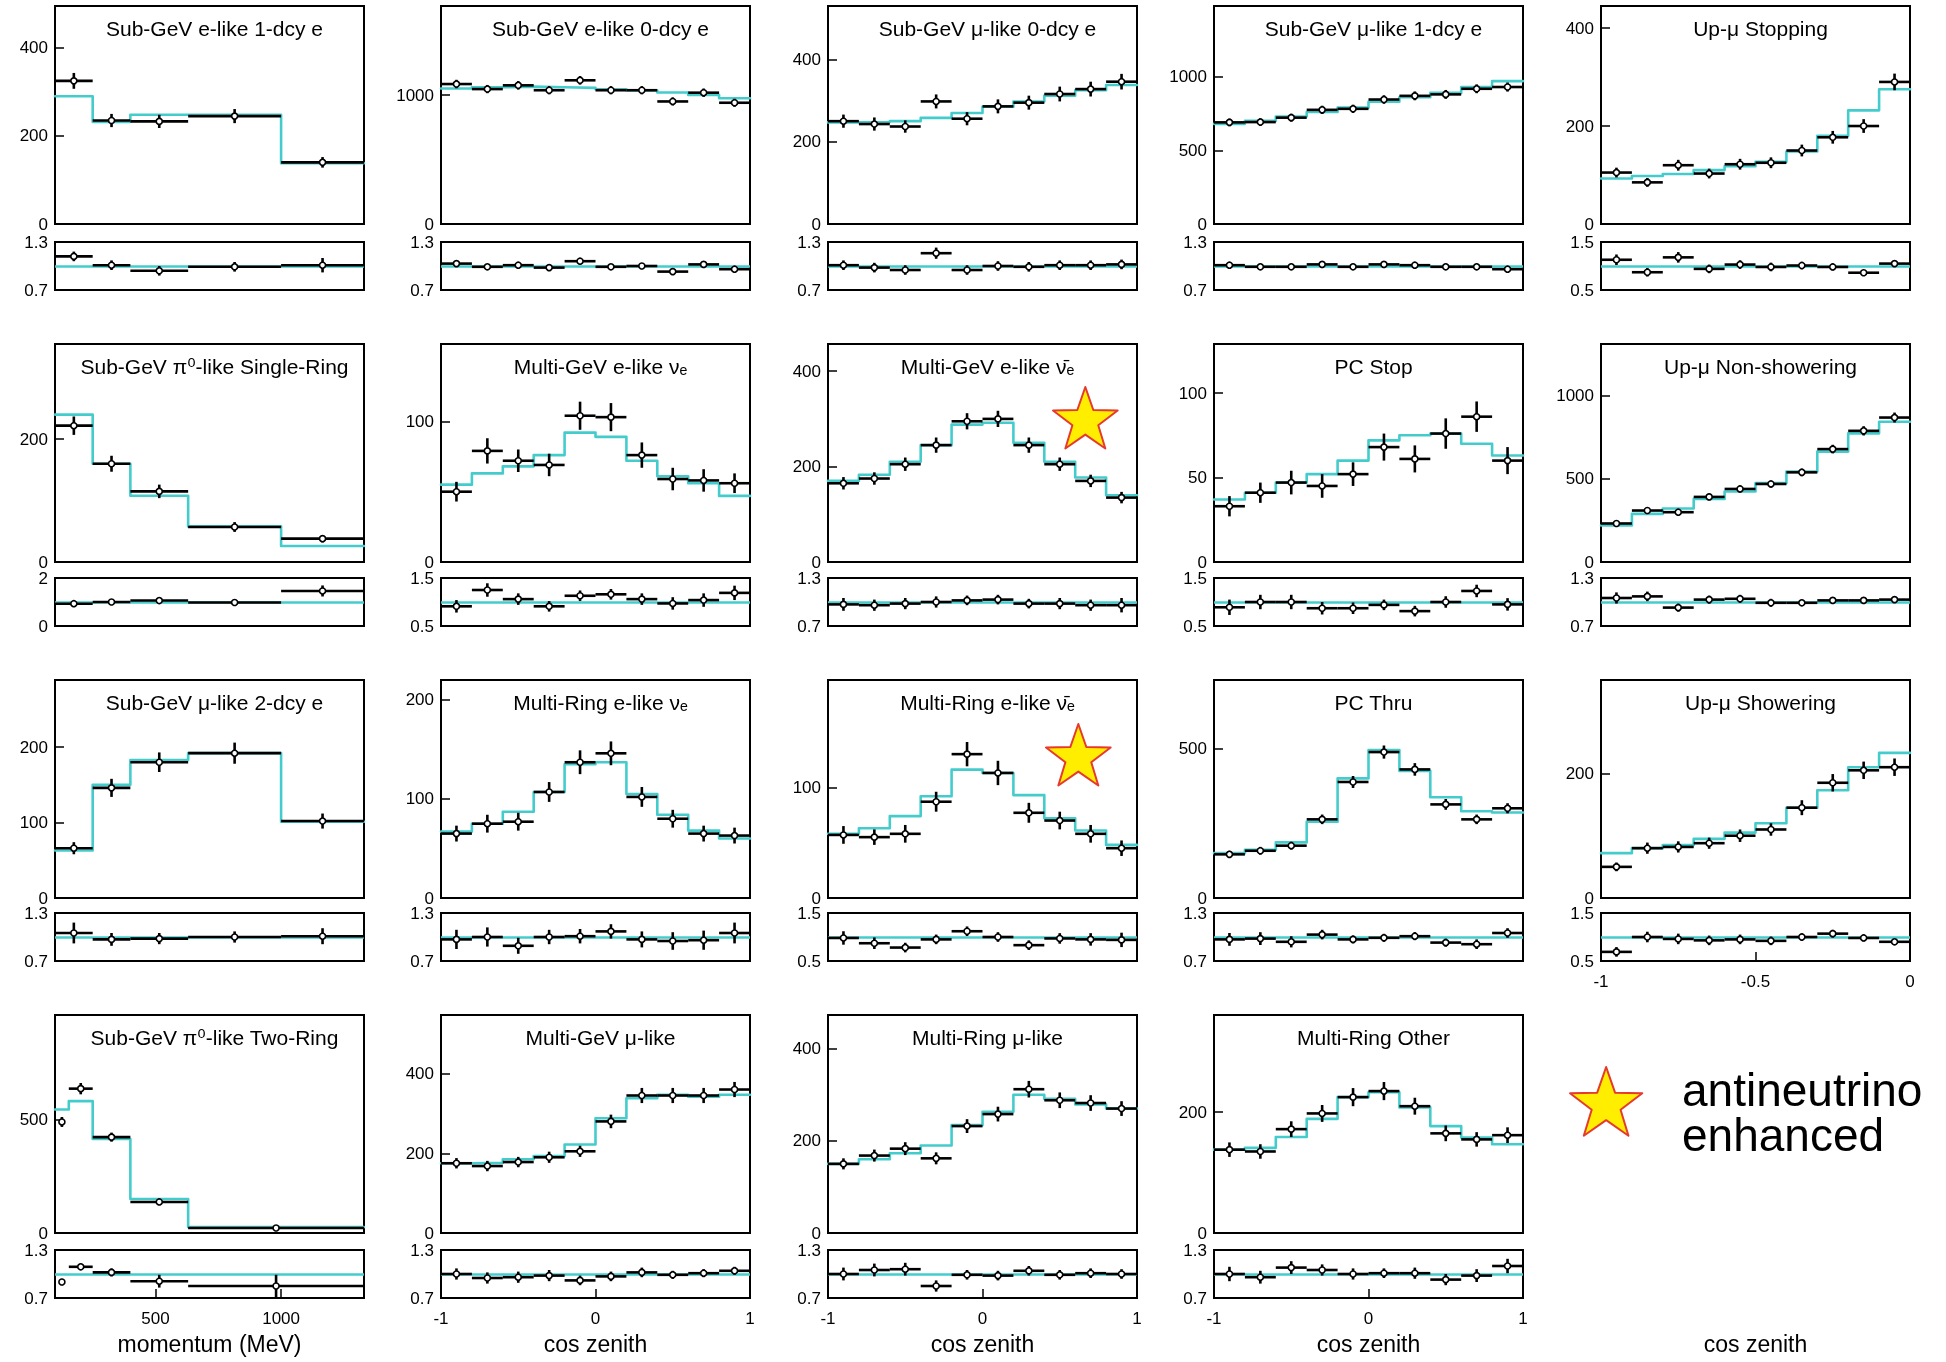 The image size is (1946, 1362). Describe the element at coordinates (600, 1037) in the screenshot. I see `text: Multi-GeV μ-like` at that location.